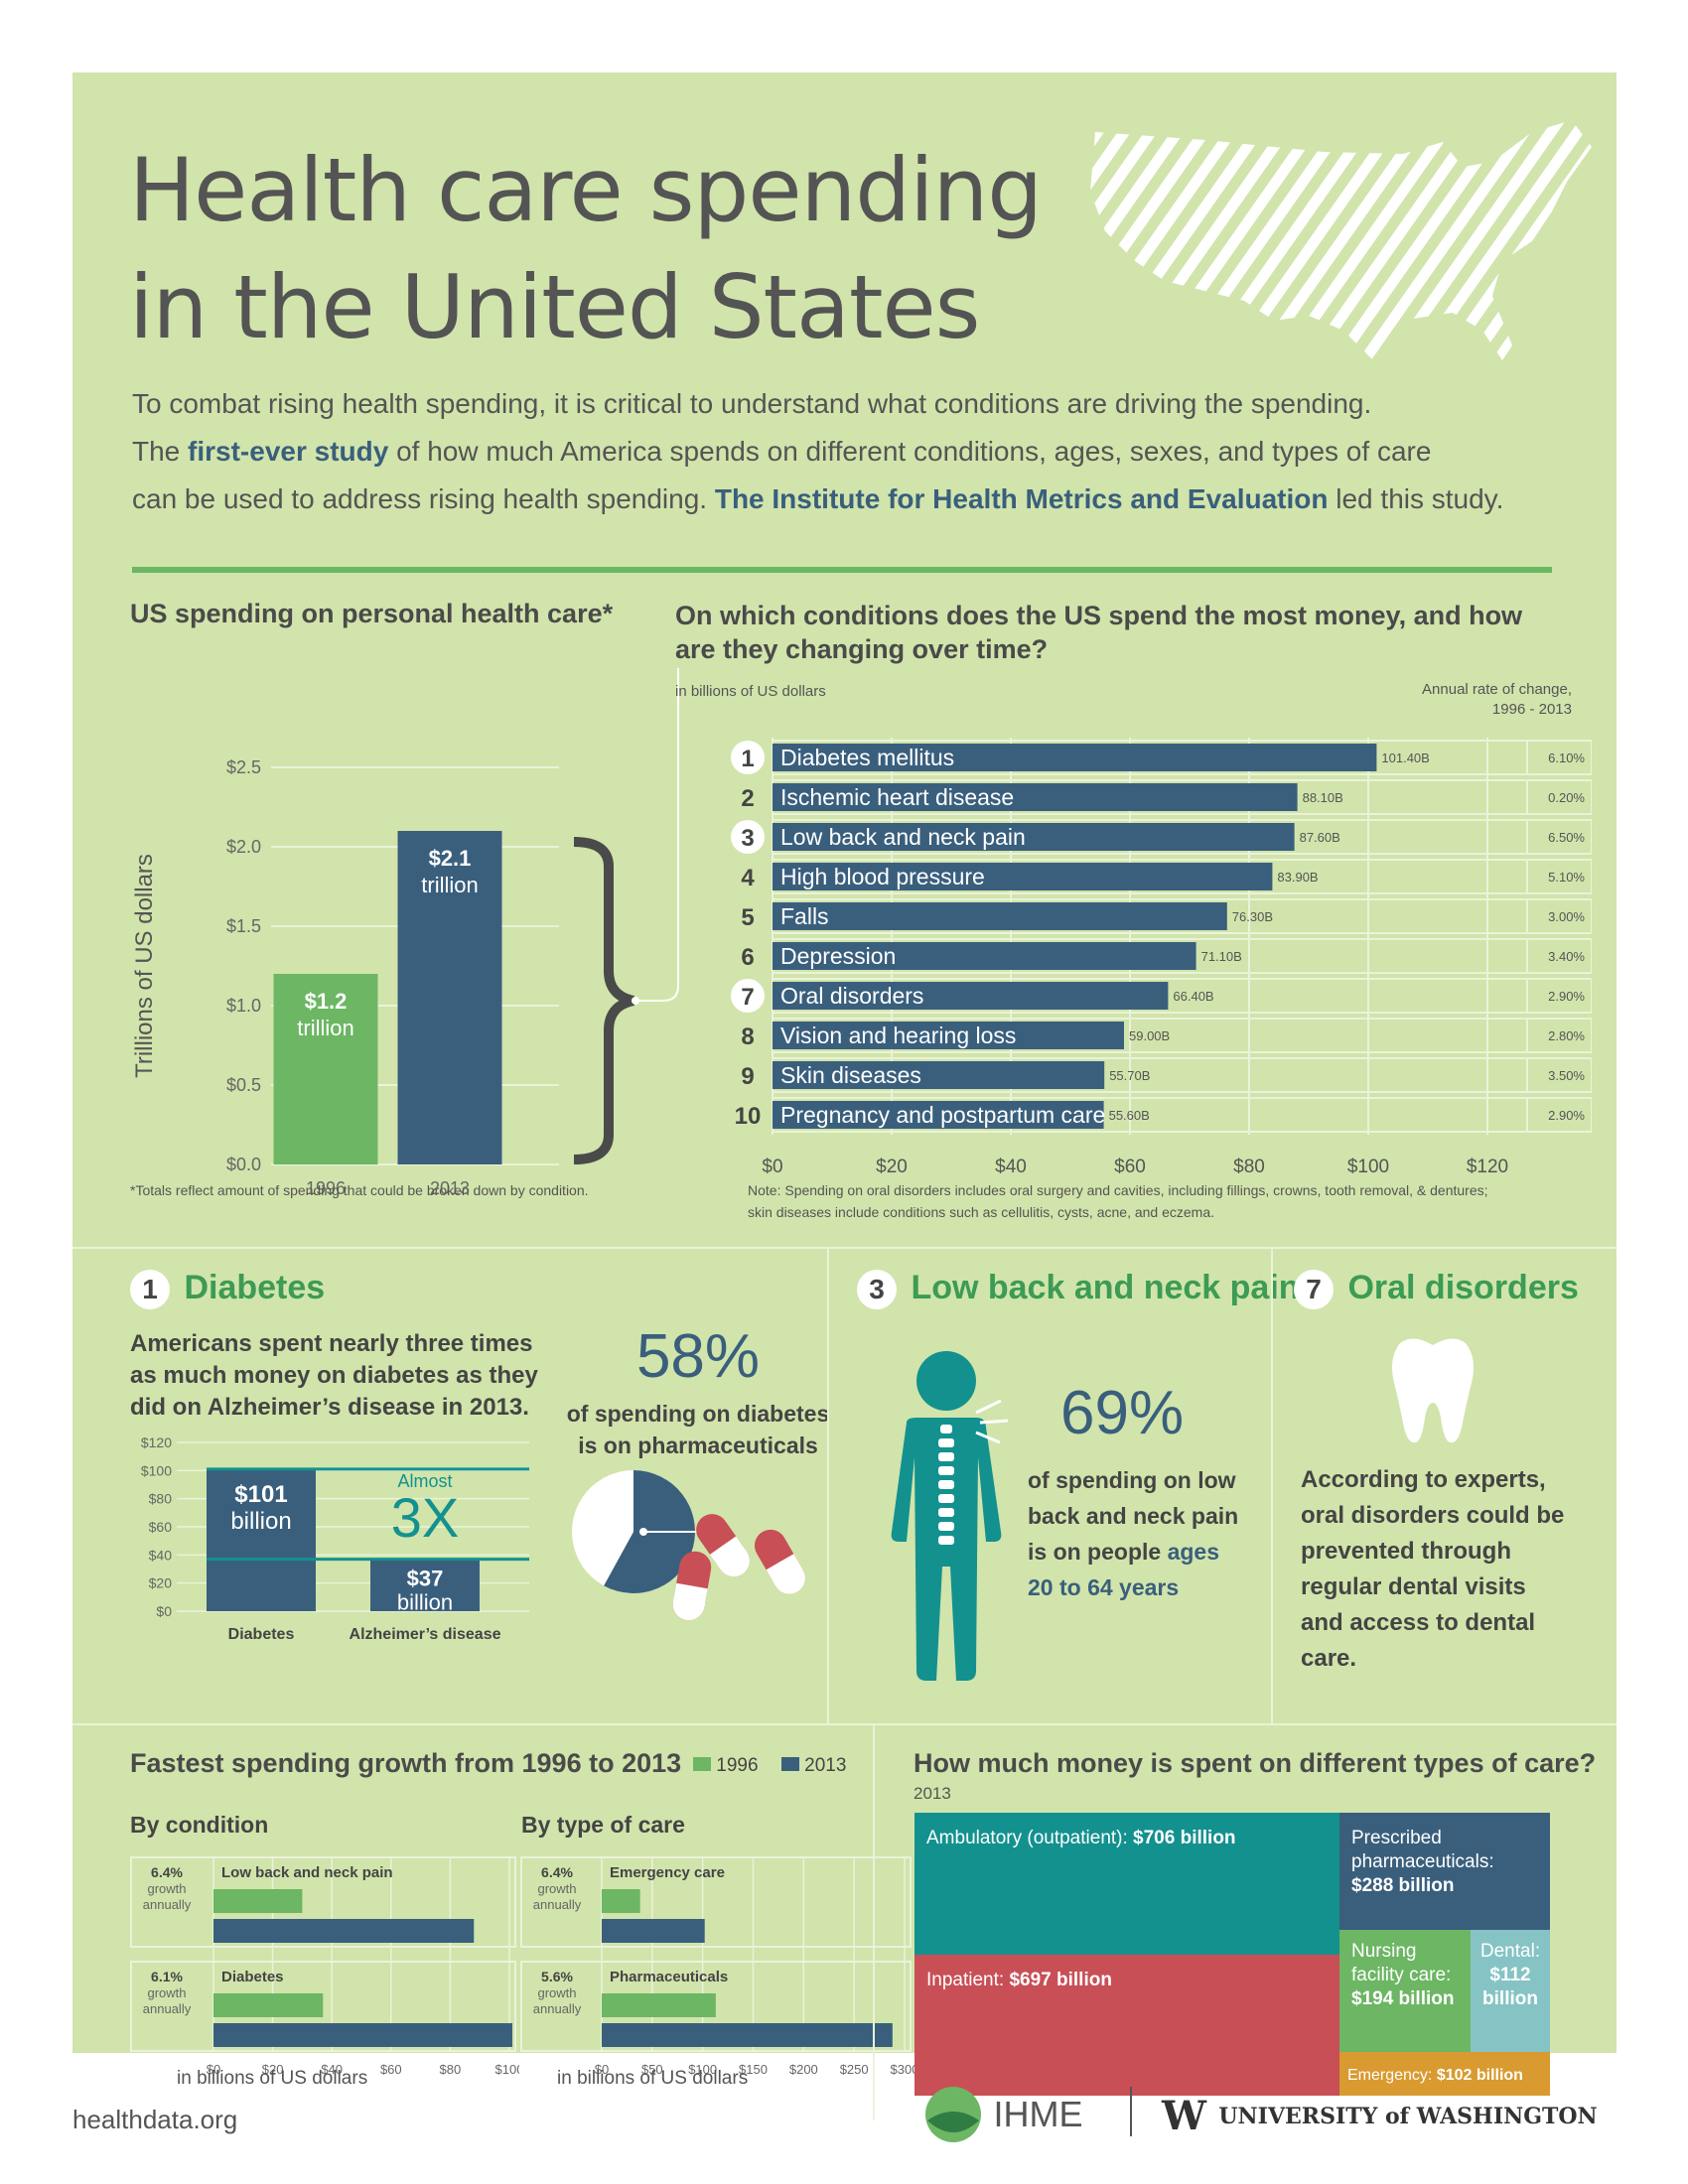 Image resolution: width=1688 pixels, height=2184 pixels. What do you see at coordinates (747, 1037) in the screenshot?
I see `rank-label: 8` at bounding box center [747, 1037].